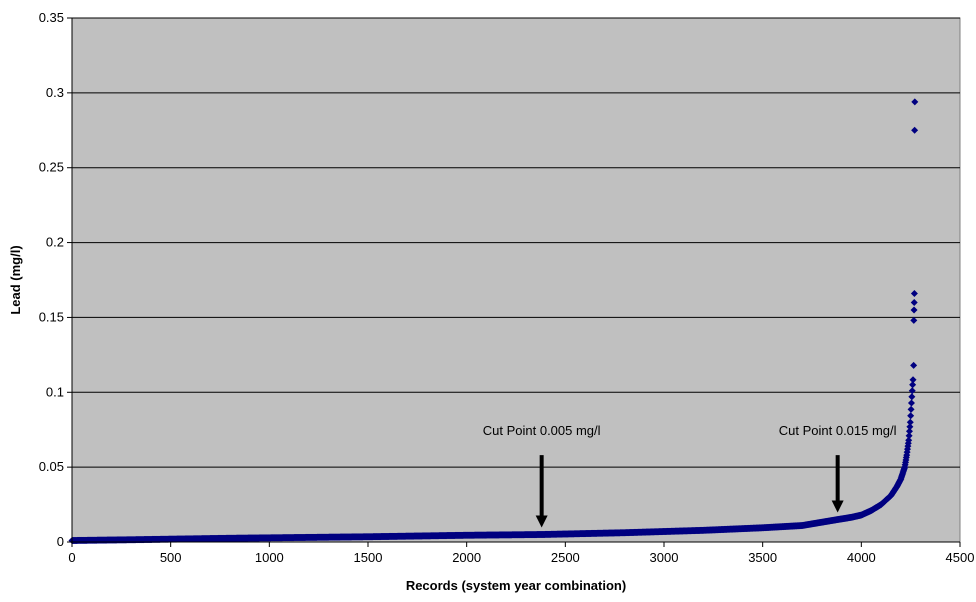  Describe the element at coordinates (664, 557) in the screenshot. I see `x-tick-label: 3000` at that location.